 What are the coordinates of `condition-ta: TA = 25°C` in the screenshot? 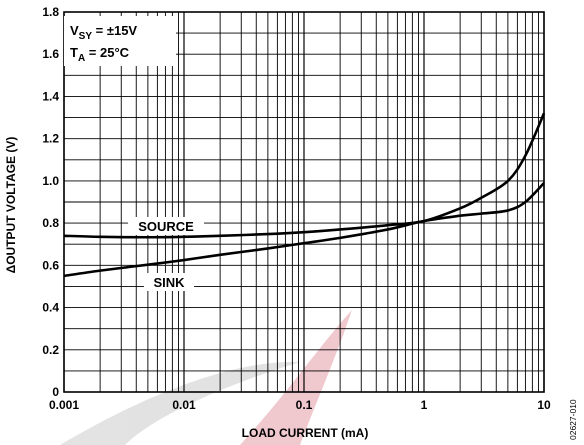 It's located at (100, 54).